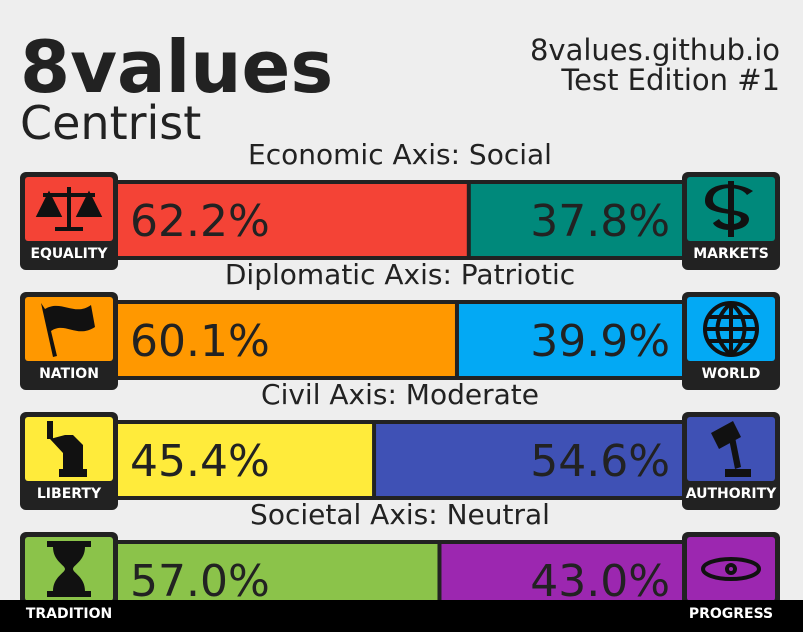 The height and width of the screenshot is (632, 803). Describe the element at coordinates (400, 274) in the screenshot. I see `axis-title: Diplomatic Axis: Patriotic` at that location.